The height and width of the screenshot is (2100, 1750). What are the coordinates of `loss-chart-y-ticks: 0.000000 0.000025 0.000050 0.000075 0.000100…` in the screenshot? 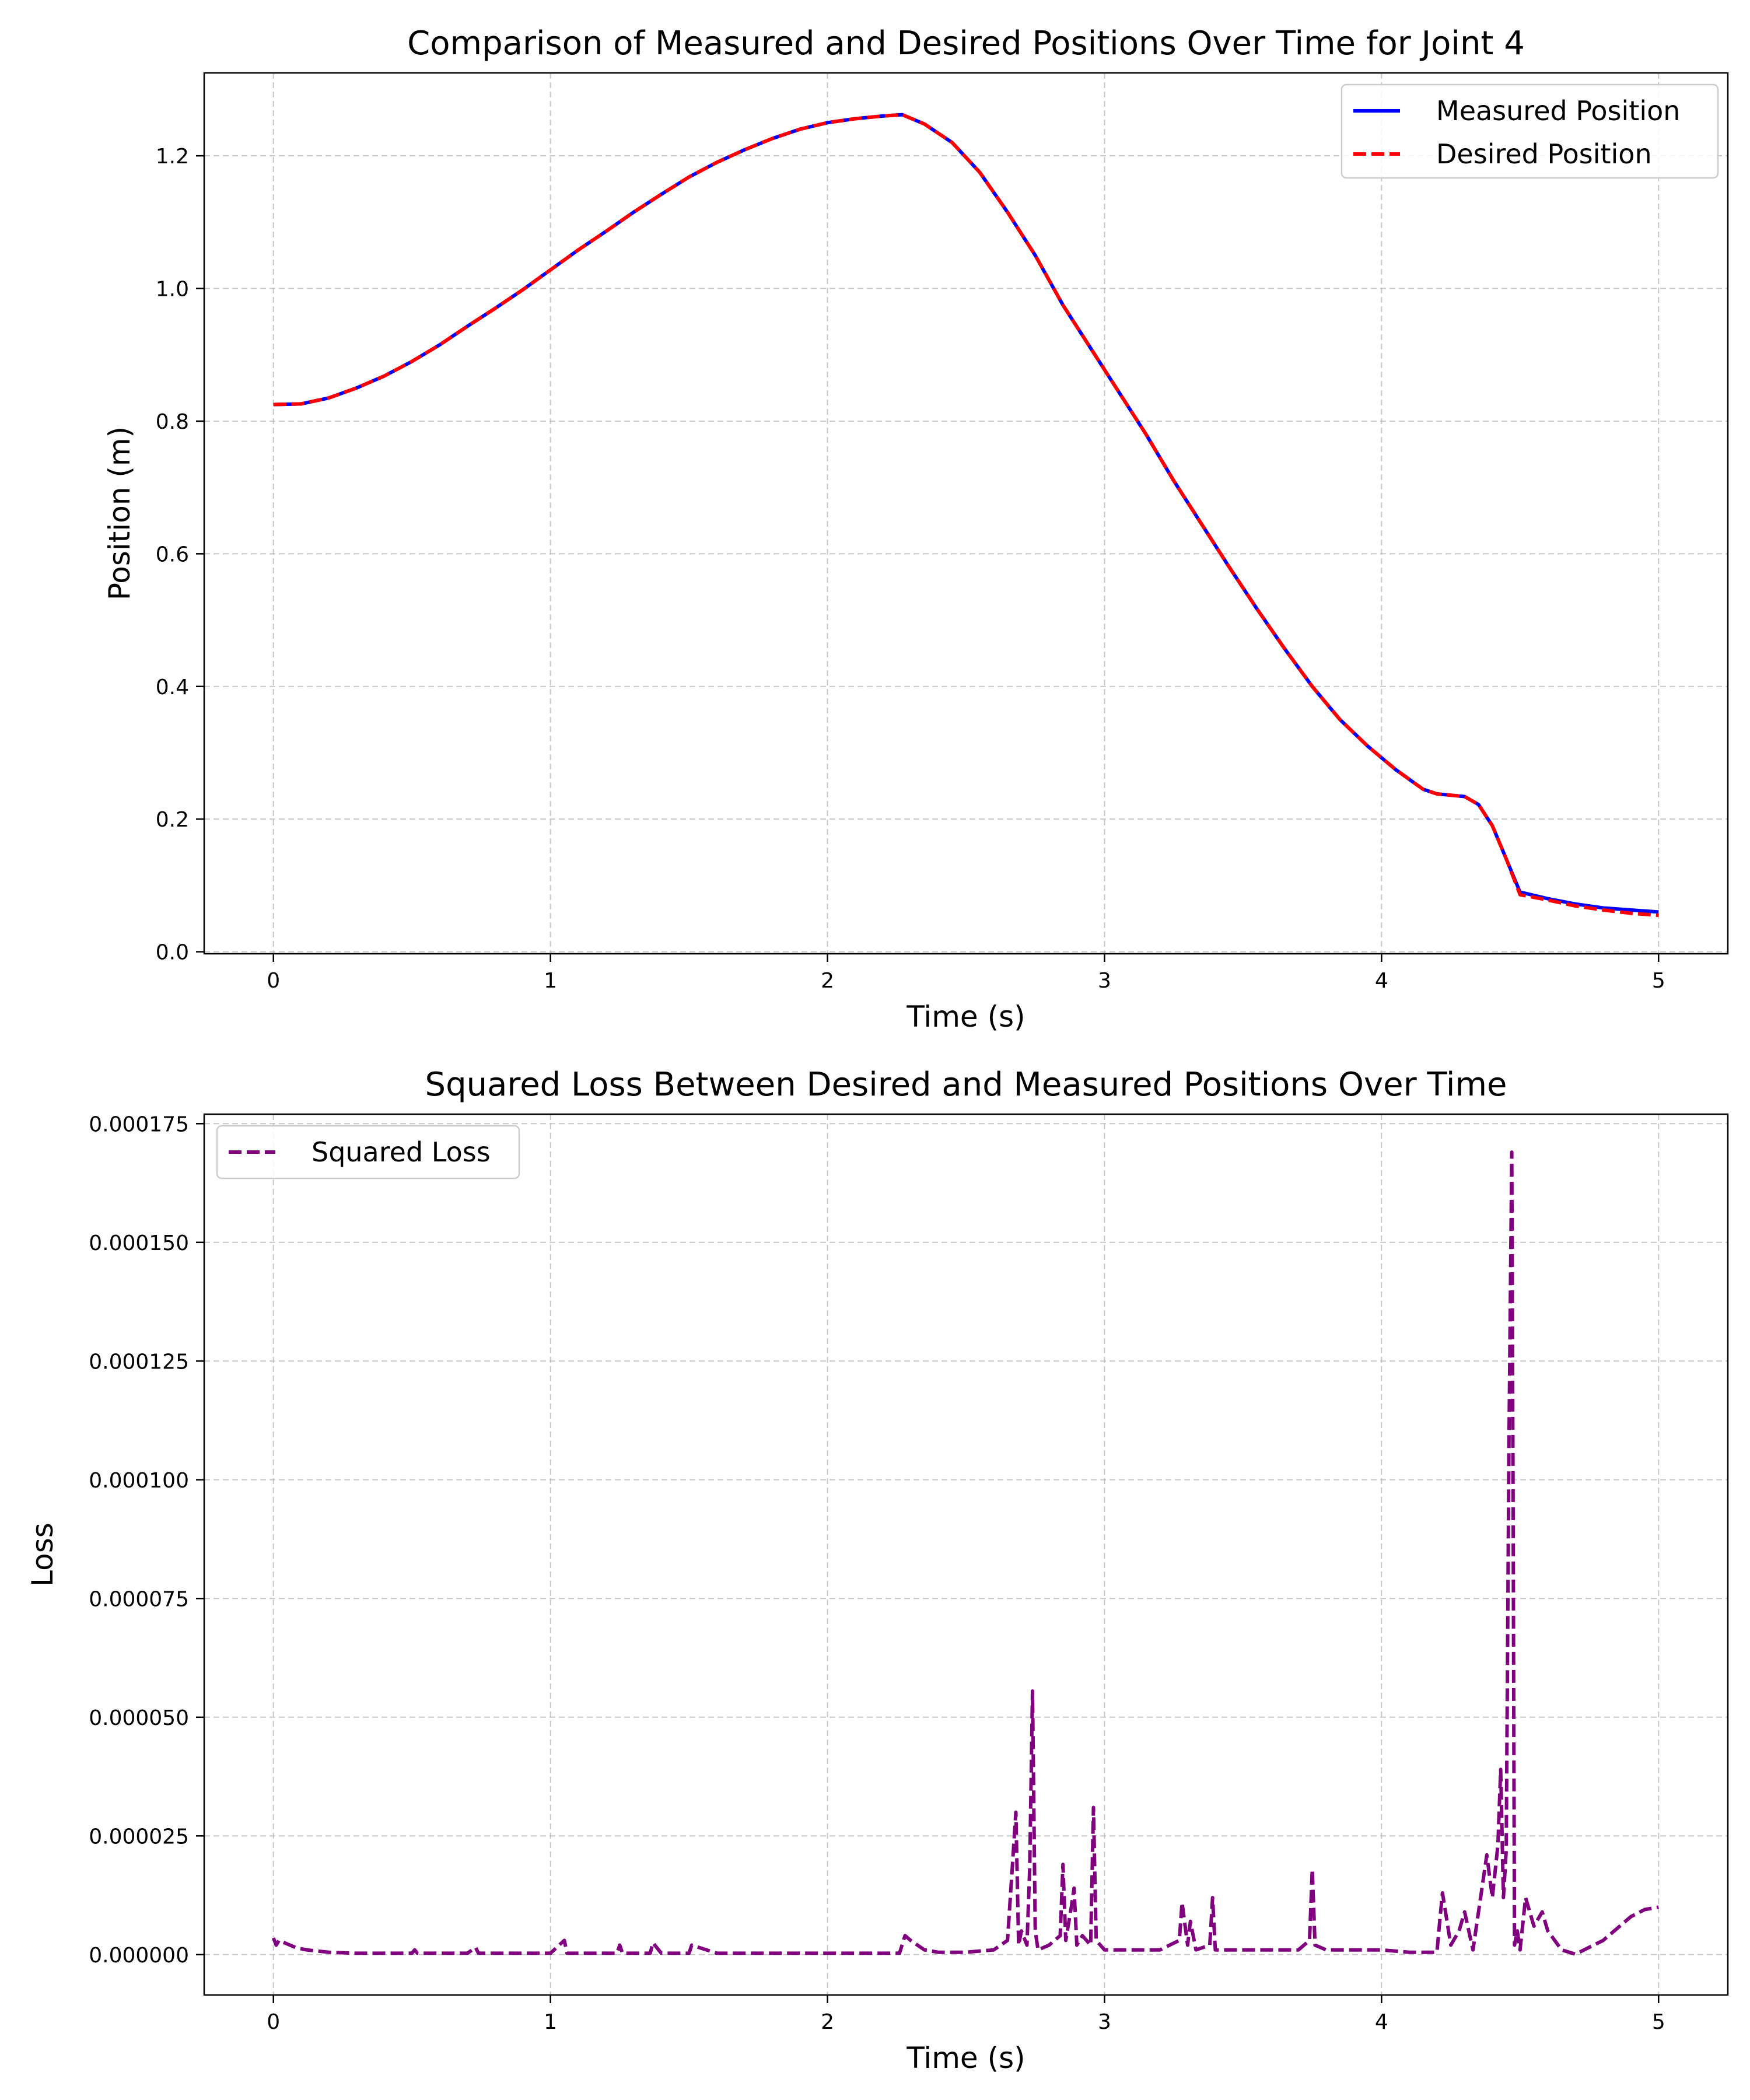 It's located at (146, 1540).